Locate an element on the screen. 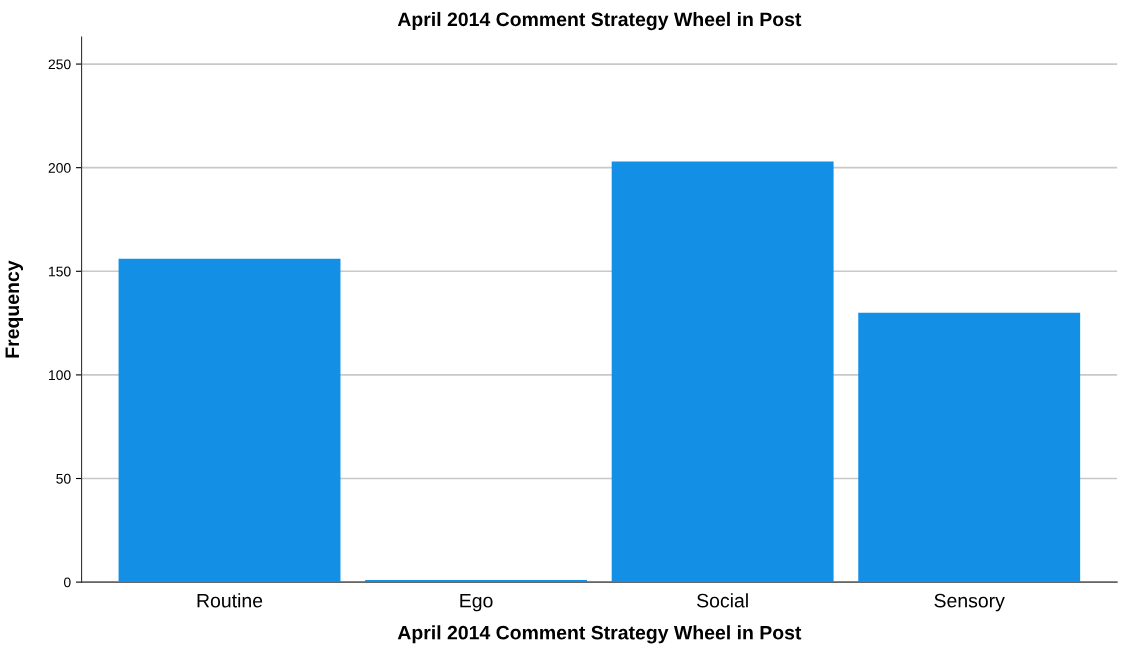 This screenshot has height=663, width=1133. y-tick-label: 250 is located at coordinates (59, 64).